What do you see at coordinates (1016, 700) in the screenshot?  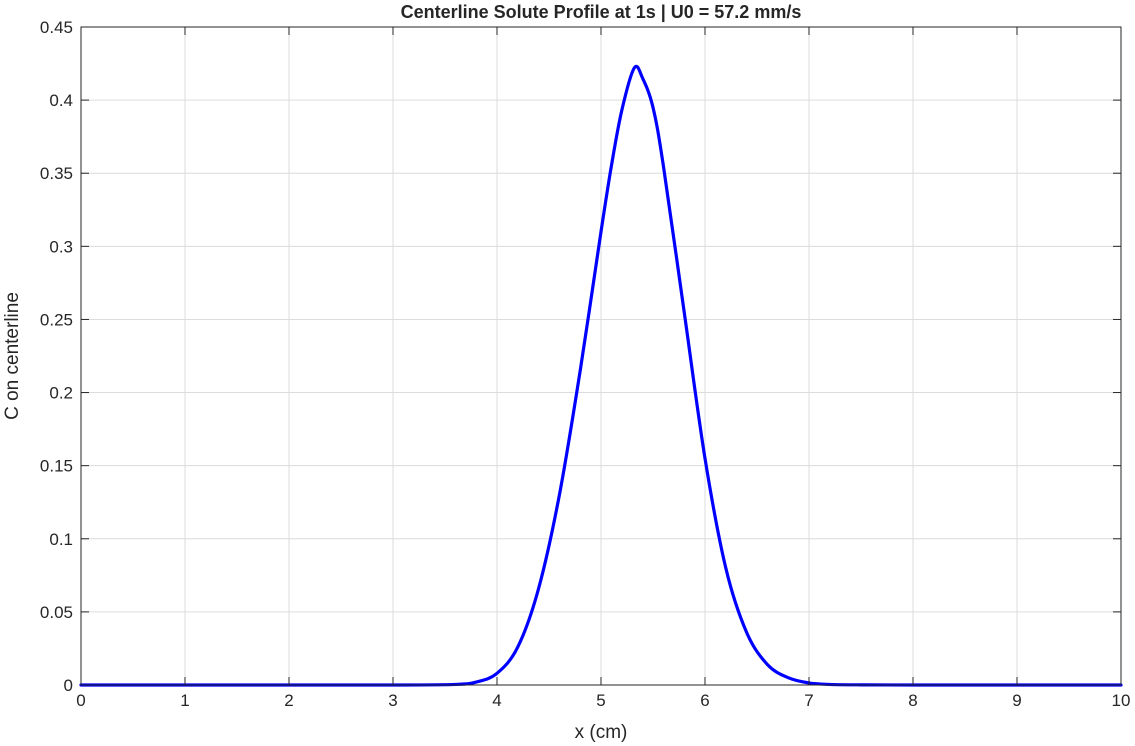 I see `x-tick-label: 9` at bounding box center [1016, 700].